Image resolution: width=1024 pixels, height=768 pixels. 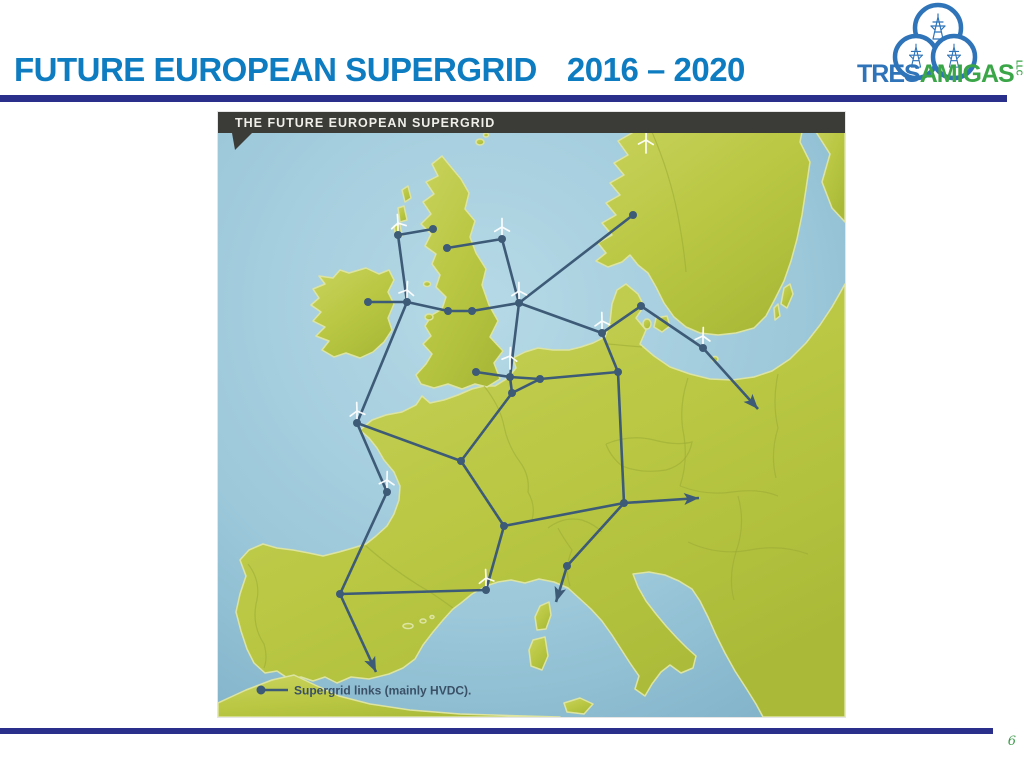 What do you see at coordinates (538, 653) in the screenshot?
I see `land-sardinia` at bounding box center [538, 653].